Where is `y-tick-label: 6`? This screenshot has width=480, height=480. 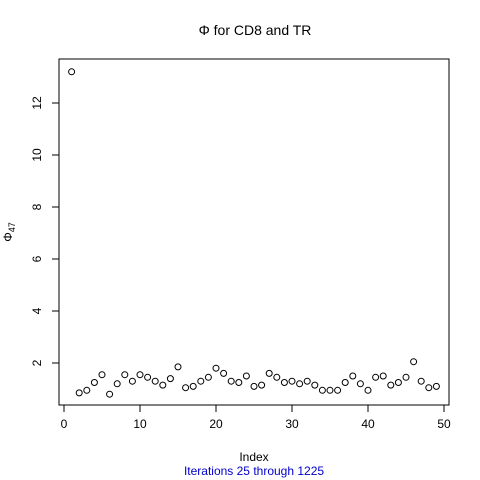
y-tick-label: 6 is located at coordinates (37, 258).